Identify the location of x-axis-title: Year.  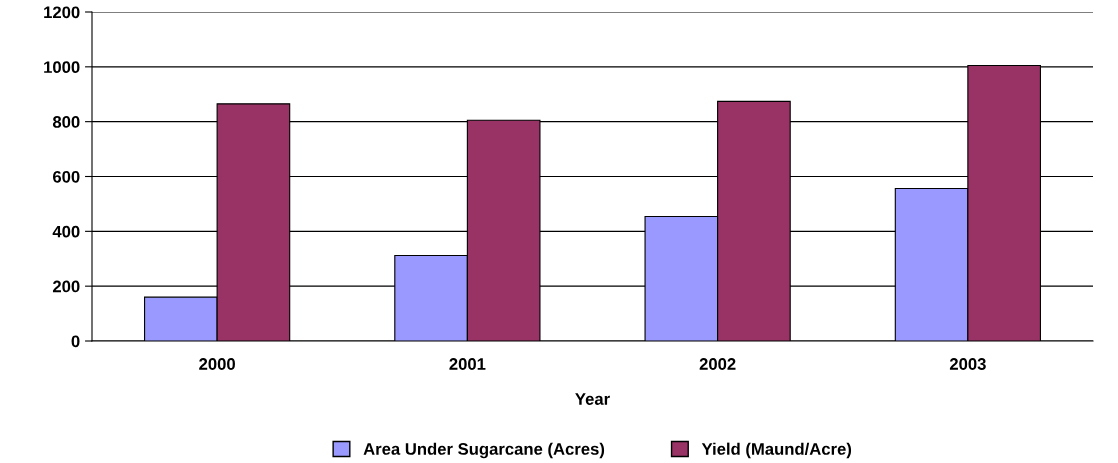
(592, 399).